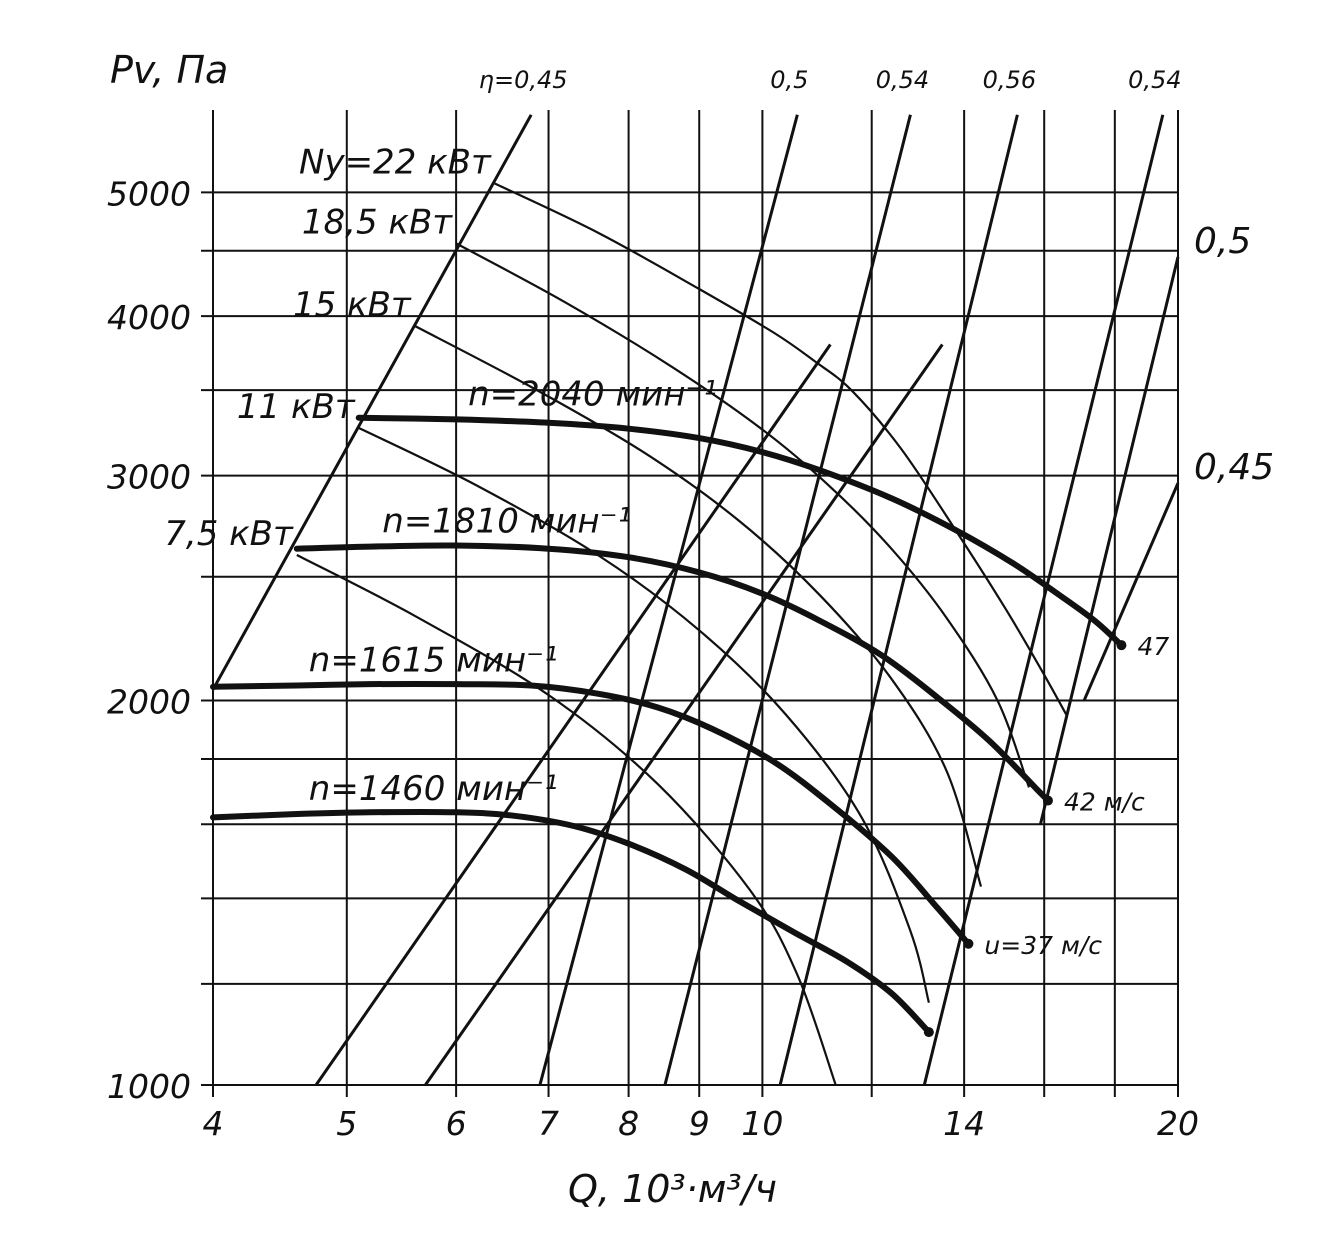 The height and width of the screenshot is (1260, 1320). Describe the element at coordinates (149, 193) in the screenshot. I see `y-tick-label: 5000` at that location.